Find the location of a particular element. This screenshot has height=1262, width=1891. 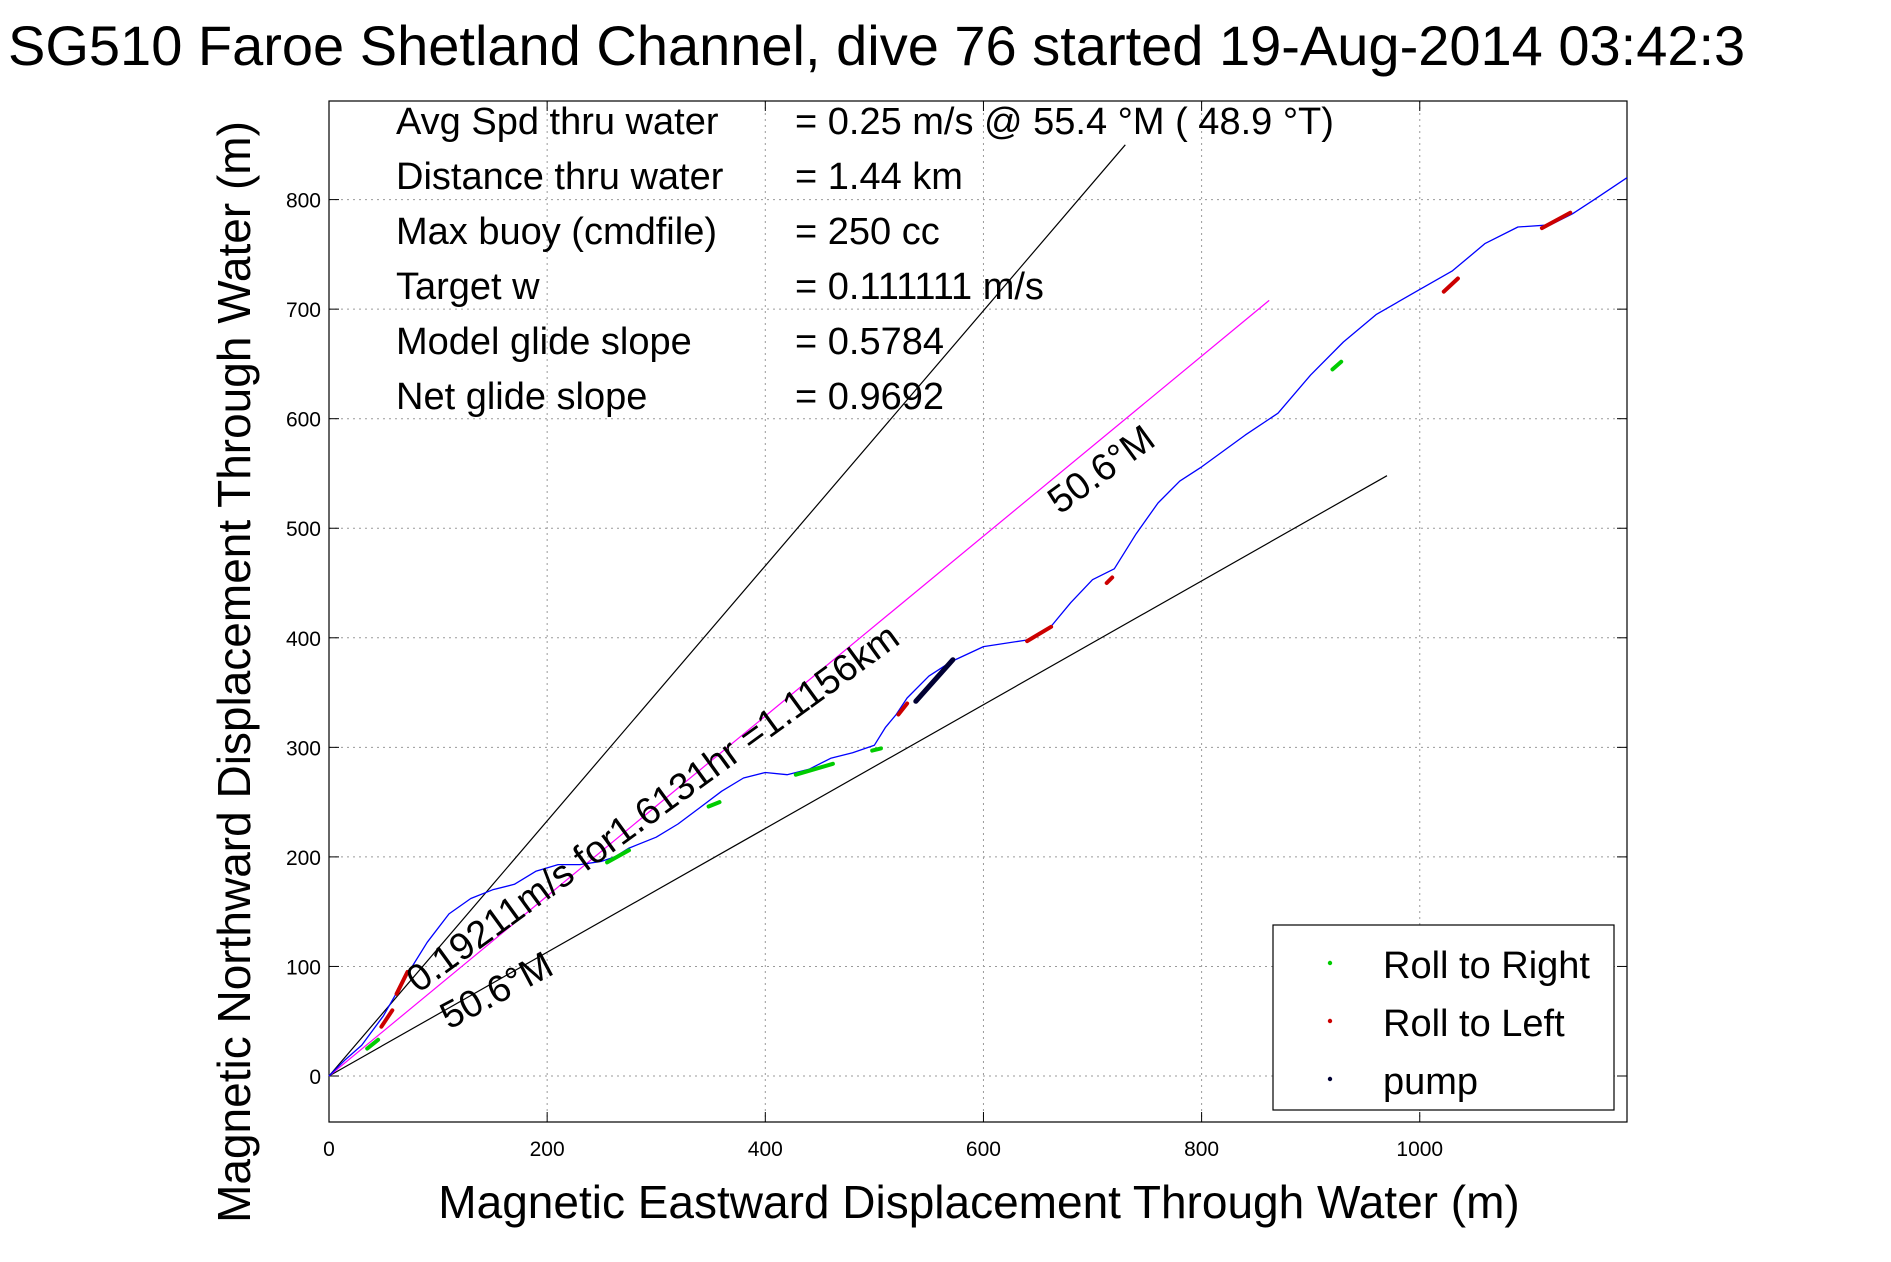

info-label: Model glide slope is located at coordinates (544, 342).